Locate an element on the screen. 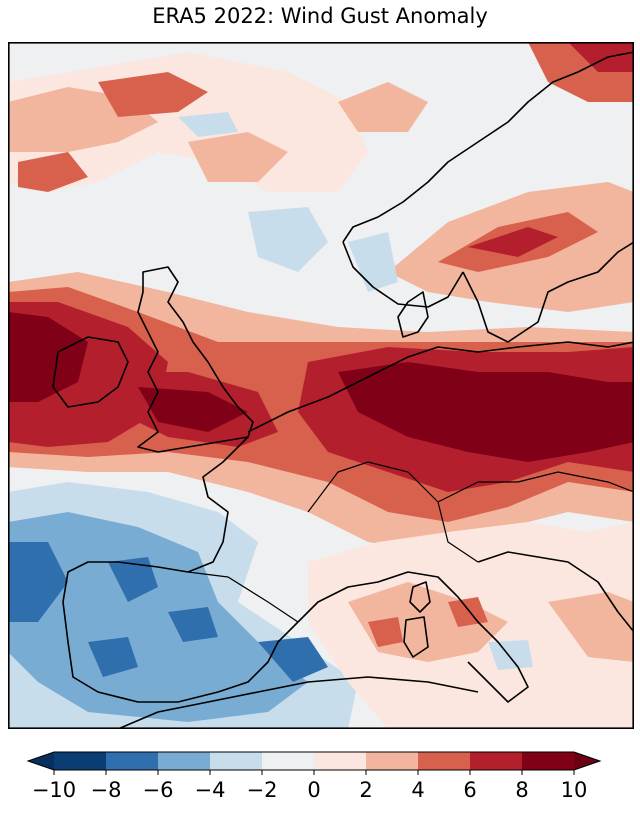  coastline-corsica is located at coordinates (420, 597).